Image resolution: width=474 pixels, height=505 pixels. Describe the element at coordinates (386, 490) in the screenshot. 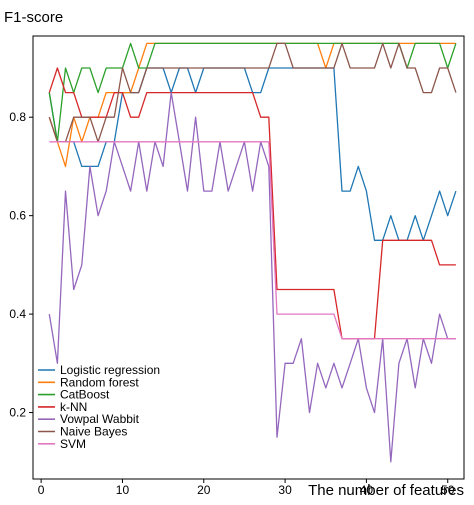

I see `x-axis-label: The number of features` at that location.